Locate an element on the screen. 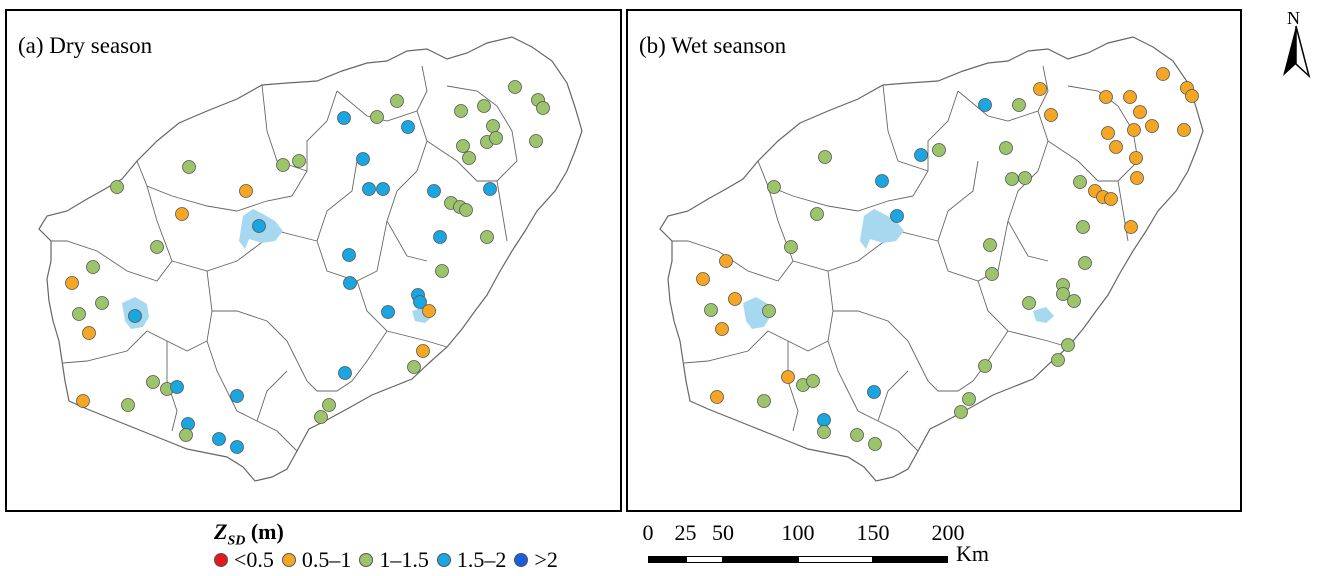  legend-title-sub: SD is located at coordinates (236, 541).